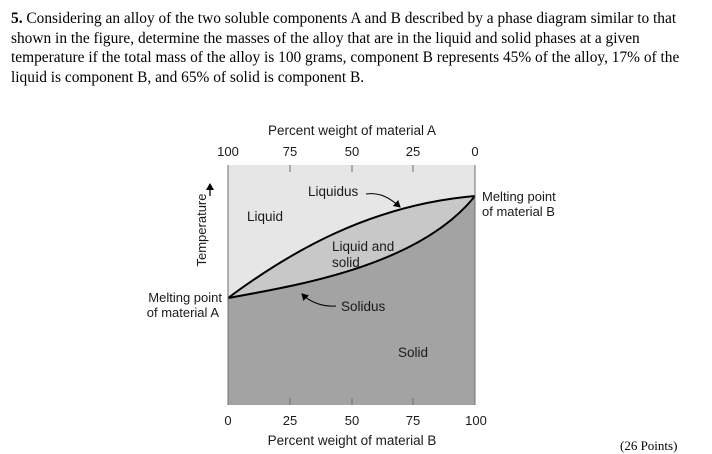  What do you see at coordinates (185, 297) in the screenshot?
I see `melting-point-a-label-line1: Melting point` at bounding box center [185, 297].